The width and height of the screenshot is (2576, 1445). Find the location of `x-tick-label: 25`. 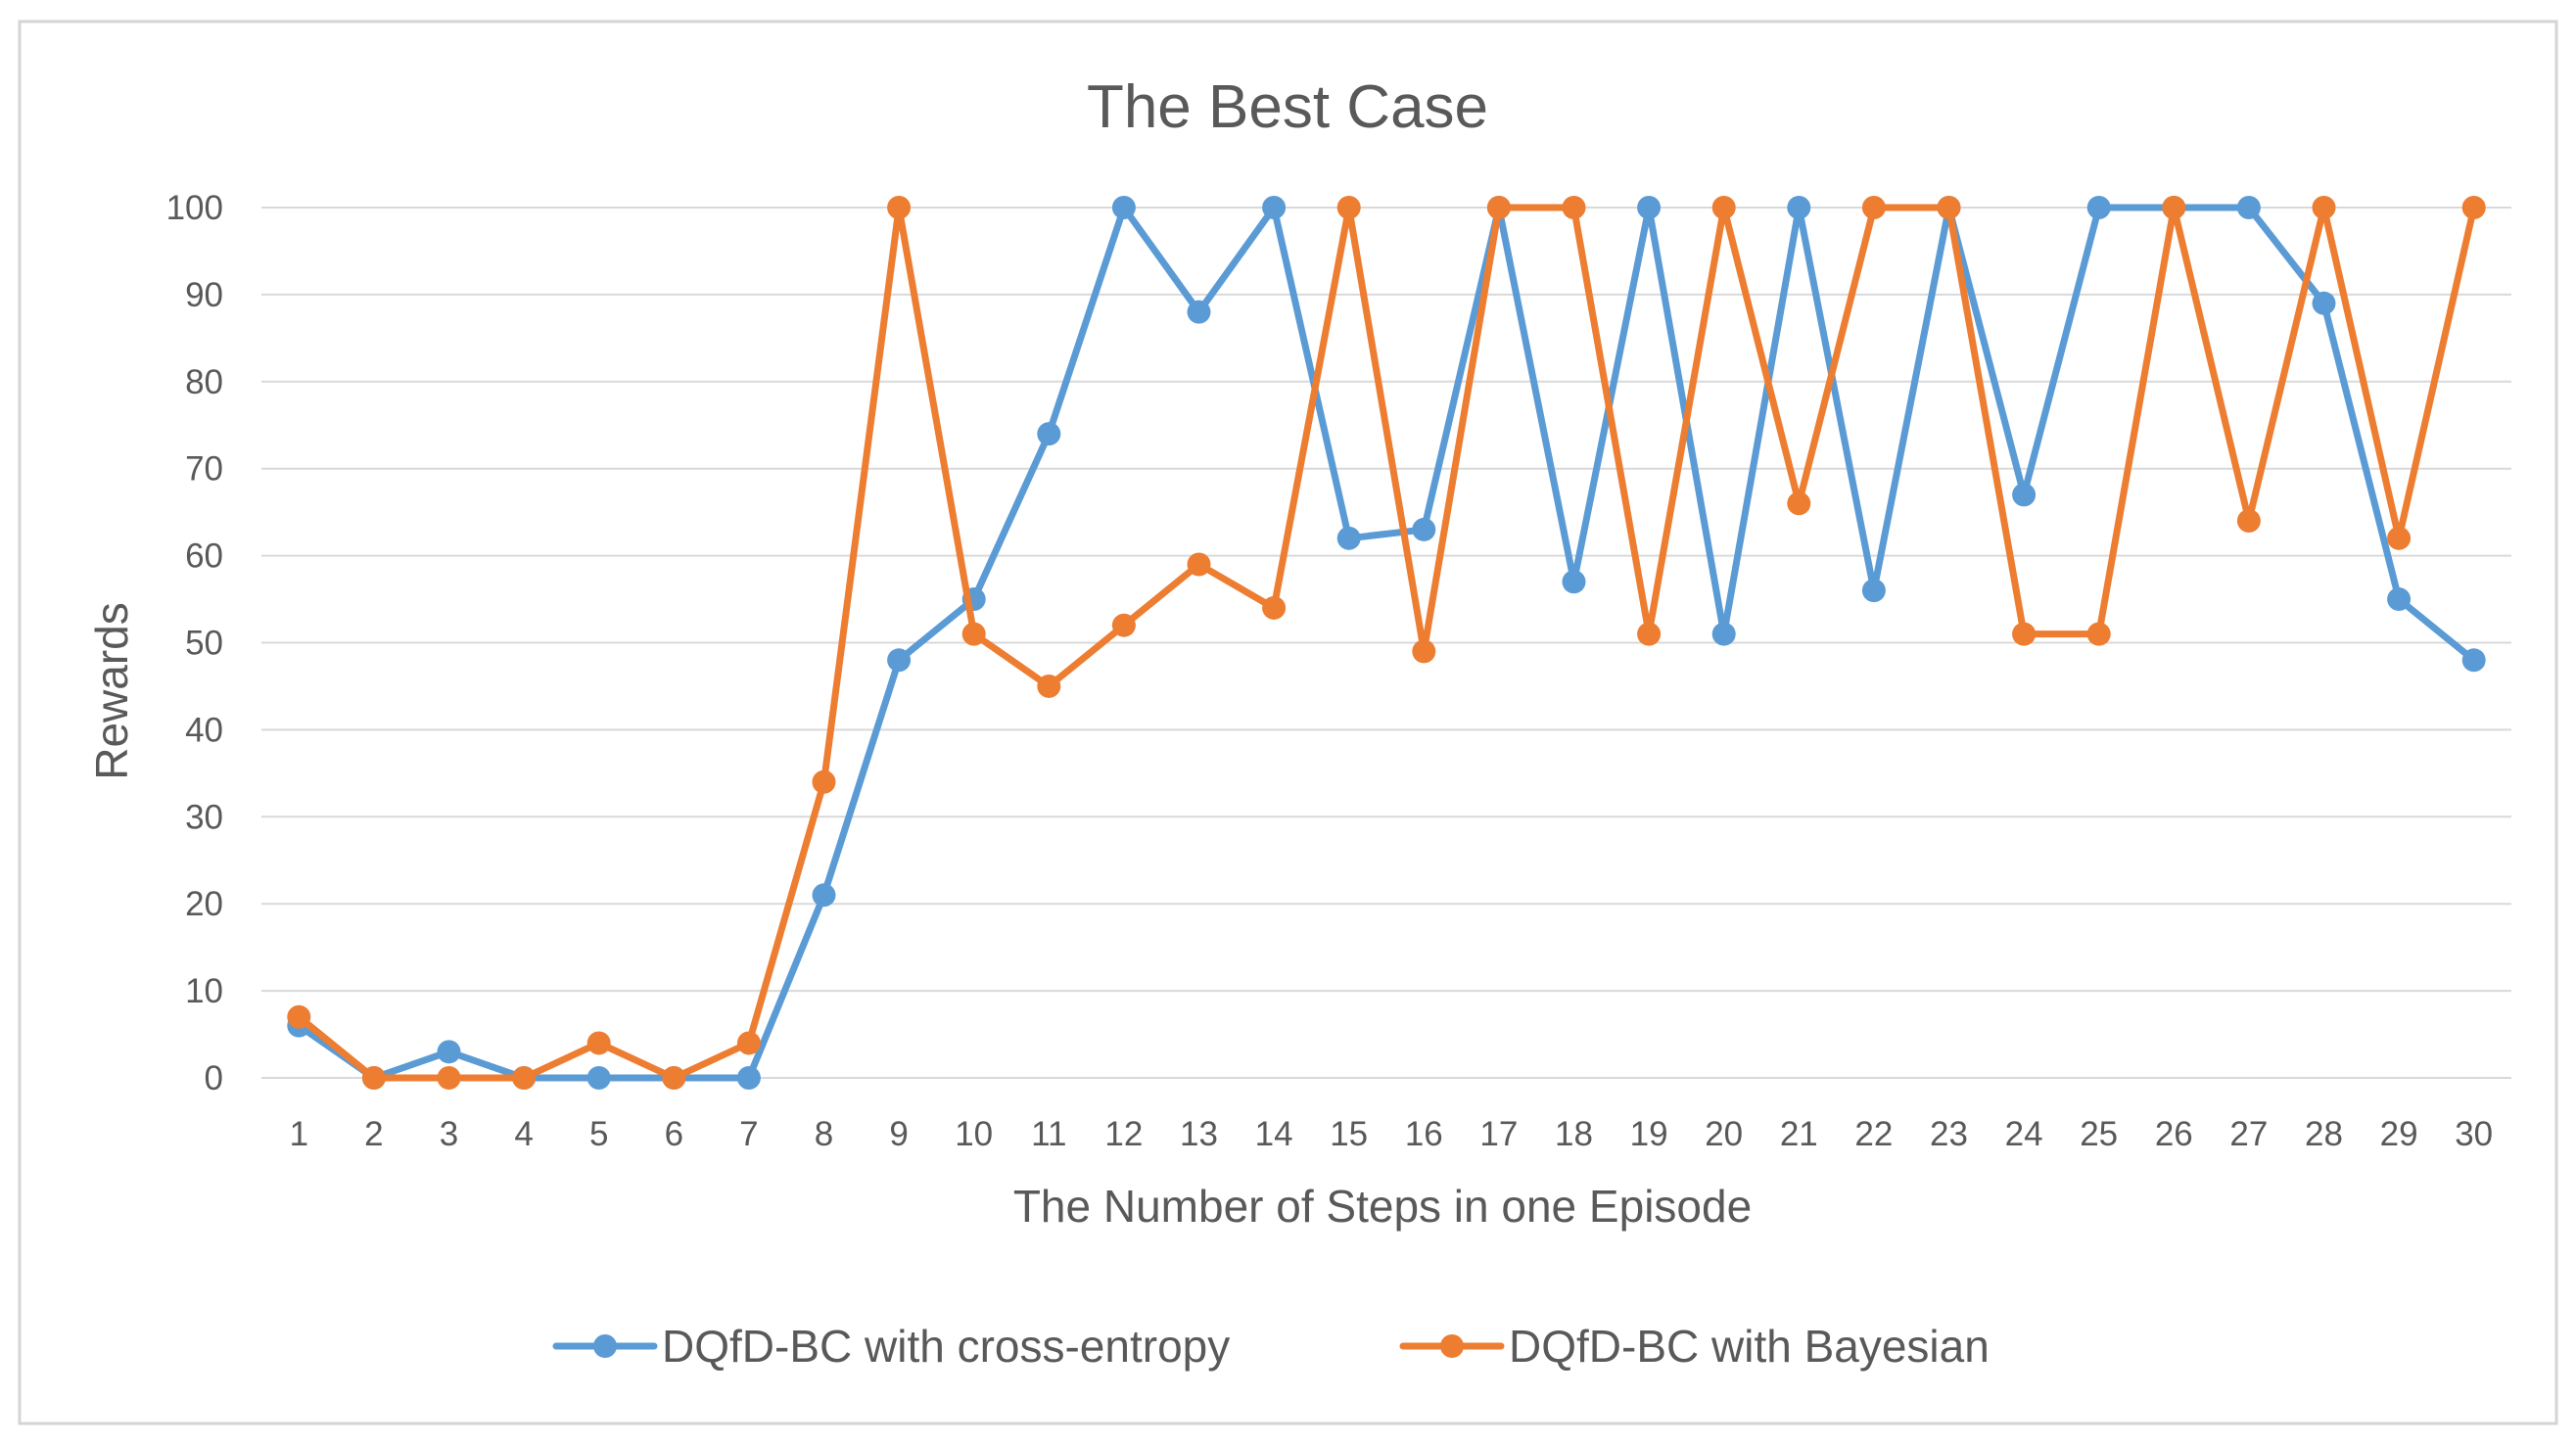

x-tick-label: 25 is located at coordinates (2099, 1134).